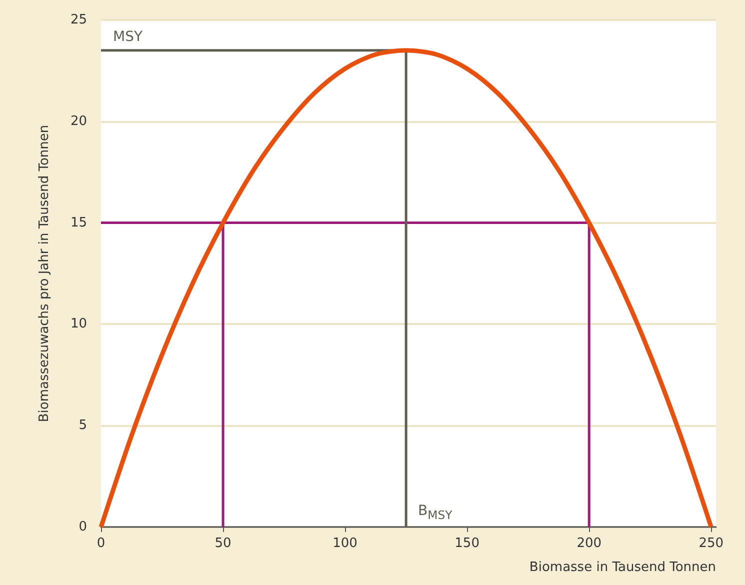  Describe the element at coordinates (345, 543) in the screenshot. I see `x-tick-label: 100` at that location.